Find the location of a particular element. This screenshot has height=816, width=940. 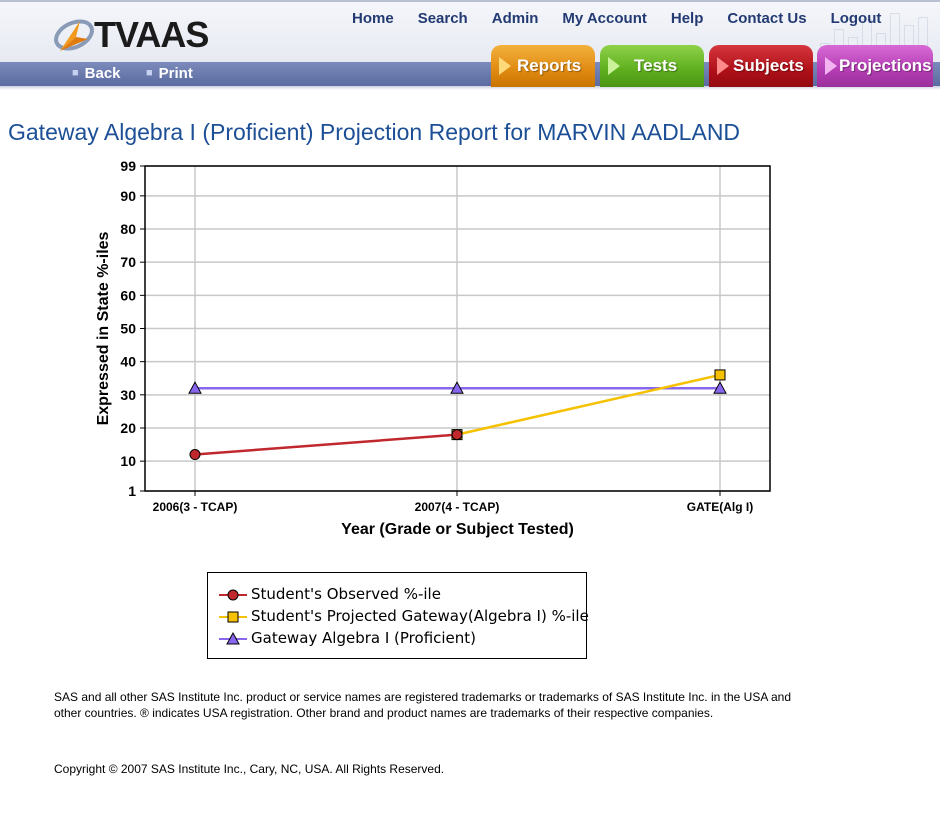

y-tick-label: 99 is located at coordinates (128, 166).